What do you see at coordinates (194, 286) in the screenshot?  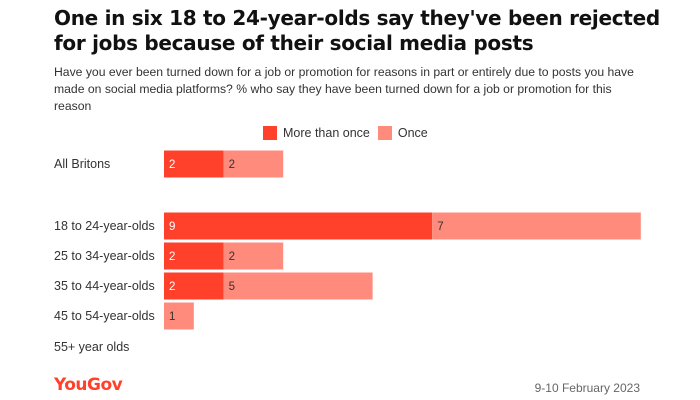 I see `bar-more-than-once-35-to-44-year-olds` at bounding box center [194, 286].